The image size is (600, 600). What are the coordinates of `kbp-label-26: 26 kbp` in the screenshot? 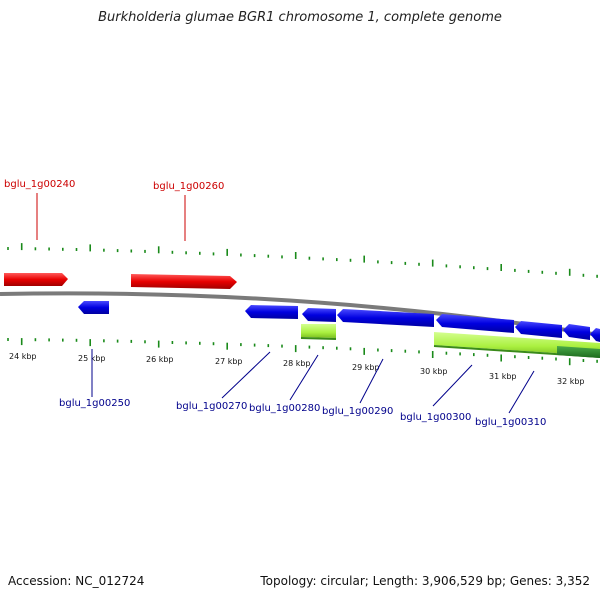 It's located at (160, 359).